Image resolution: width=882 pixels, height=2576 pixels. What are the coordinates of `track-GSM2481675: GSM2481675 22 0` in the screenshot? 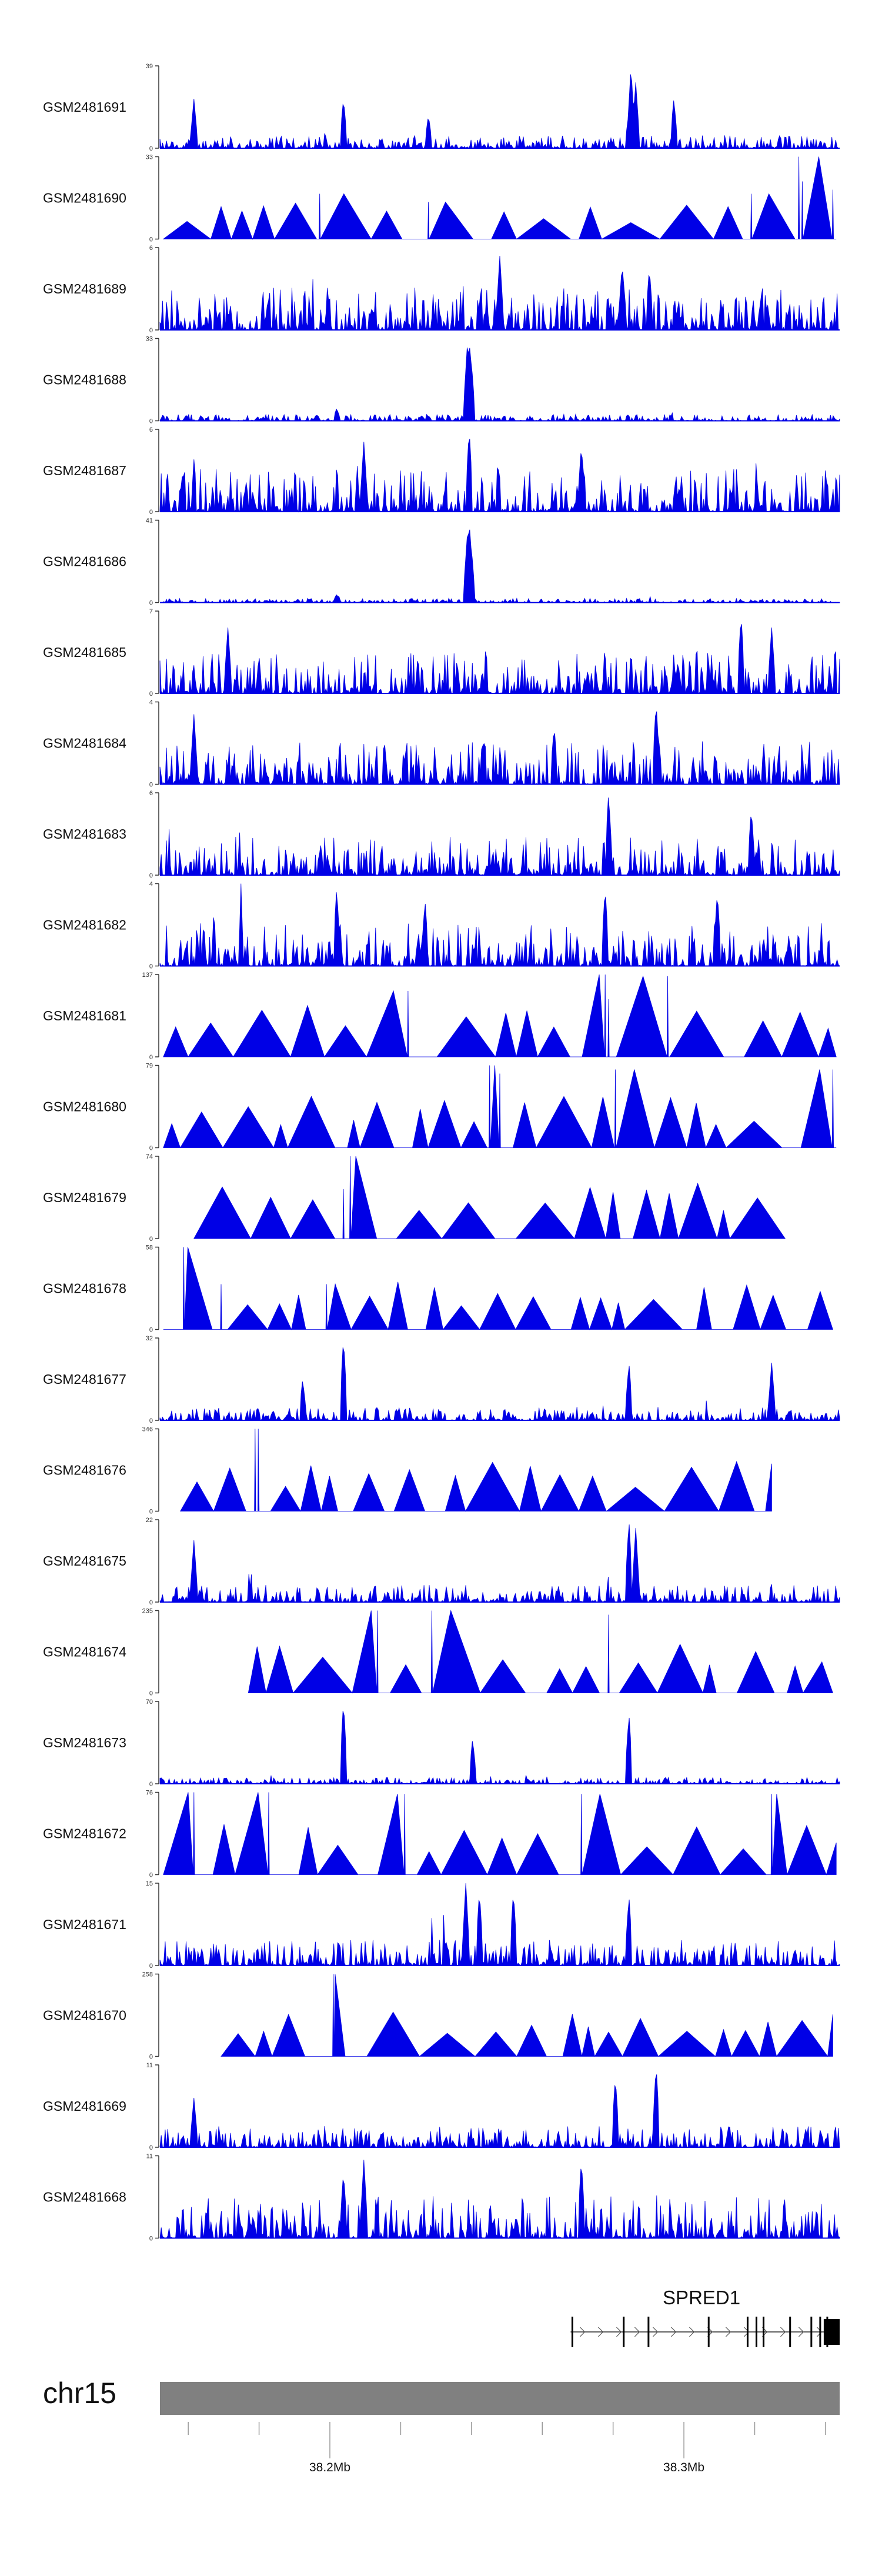 It's located at (441, 1561).